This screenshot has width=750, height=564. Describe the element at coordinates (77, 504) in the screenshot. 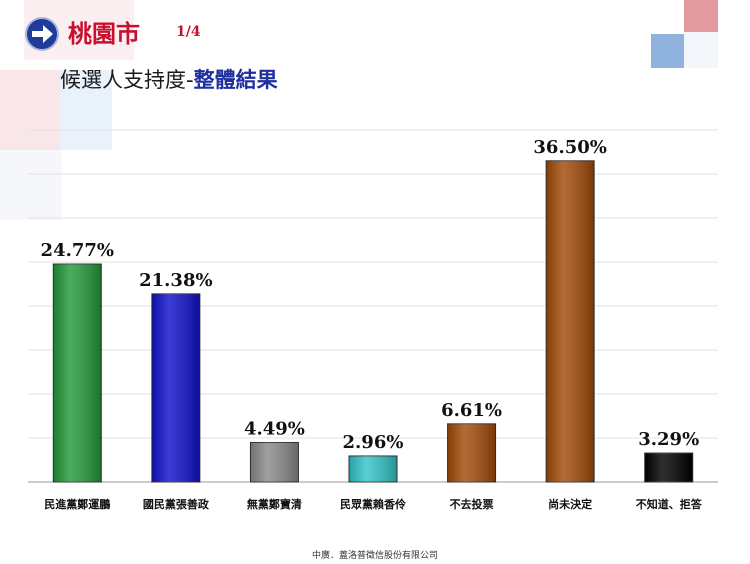

I see `category-label: 民進黨鄭運鵬` at that location.